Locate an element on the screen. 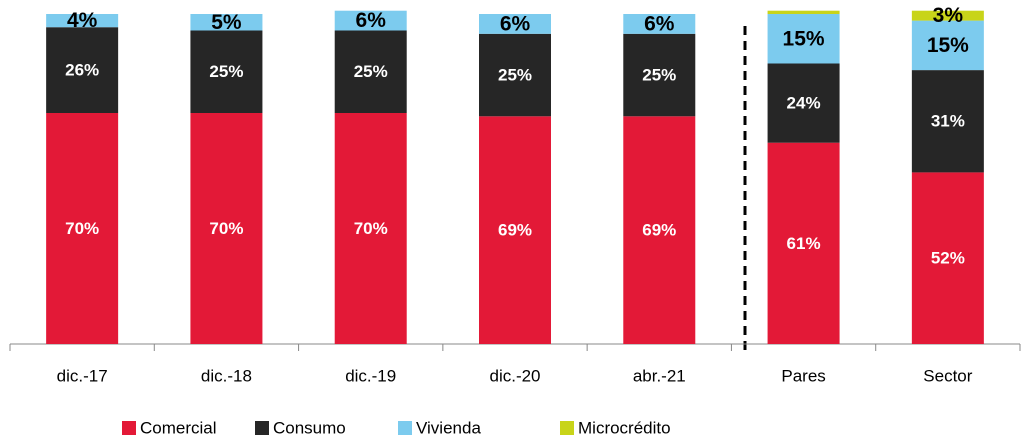  x-tick-label: dic.-18 is located at coordinates (226, 375).